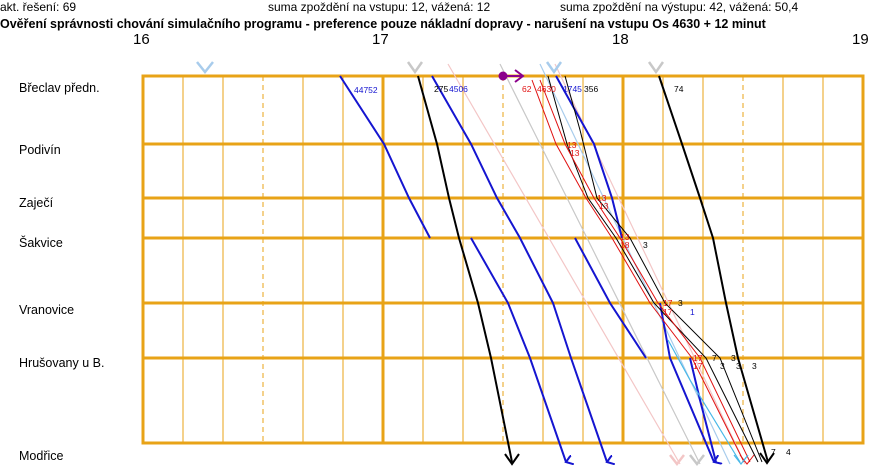 This screenshot has width=889, height=468. I want to click on label-356: 356, so click(591, 89).